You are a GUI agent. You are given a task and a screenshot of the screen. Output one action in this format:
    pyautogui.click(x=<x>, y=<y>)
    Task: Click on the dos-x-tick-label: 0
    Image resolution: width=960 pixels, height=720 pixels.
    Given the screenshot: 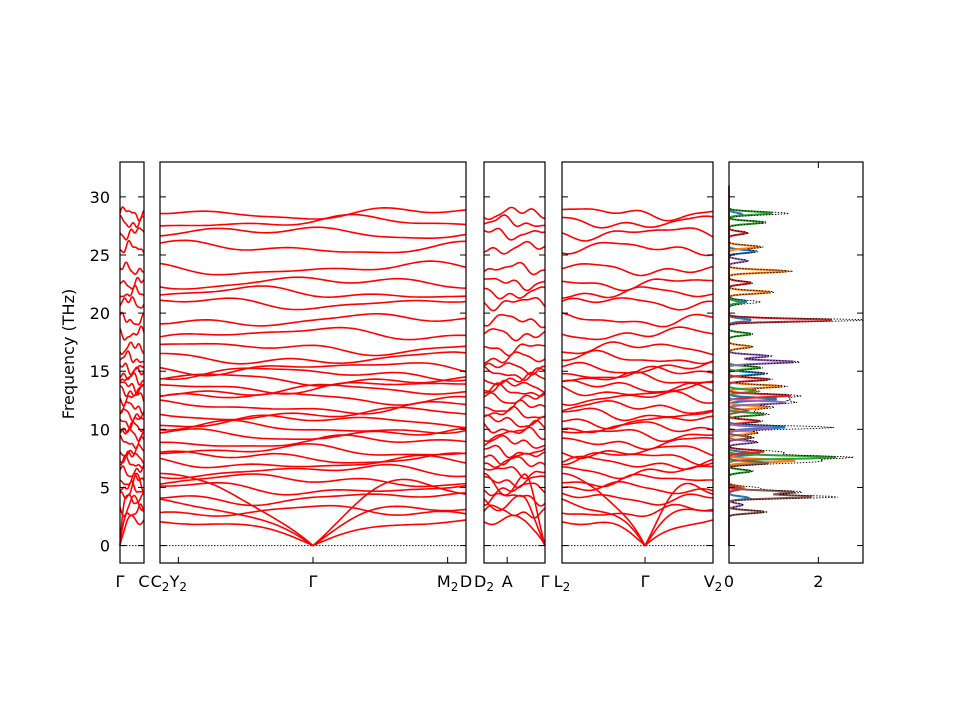 What is the action you would take?
    pyautogui.click(x=729, y=581)
    